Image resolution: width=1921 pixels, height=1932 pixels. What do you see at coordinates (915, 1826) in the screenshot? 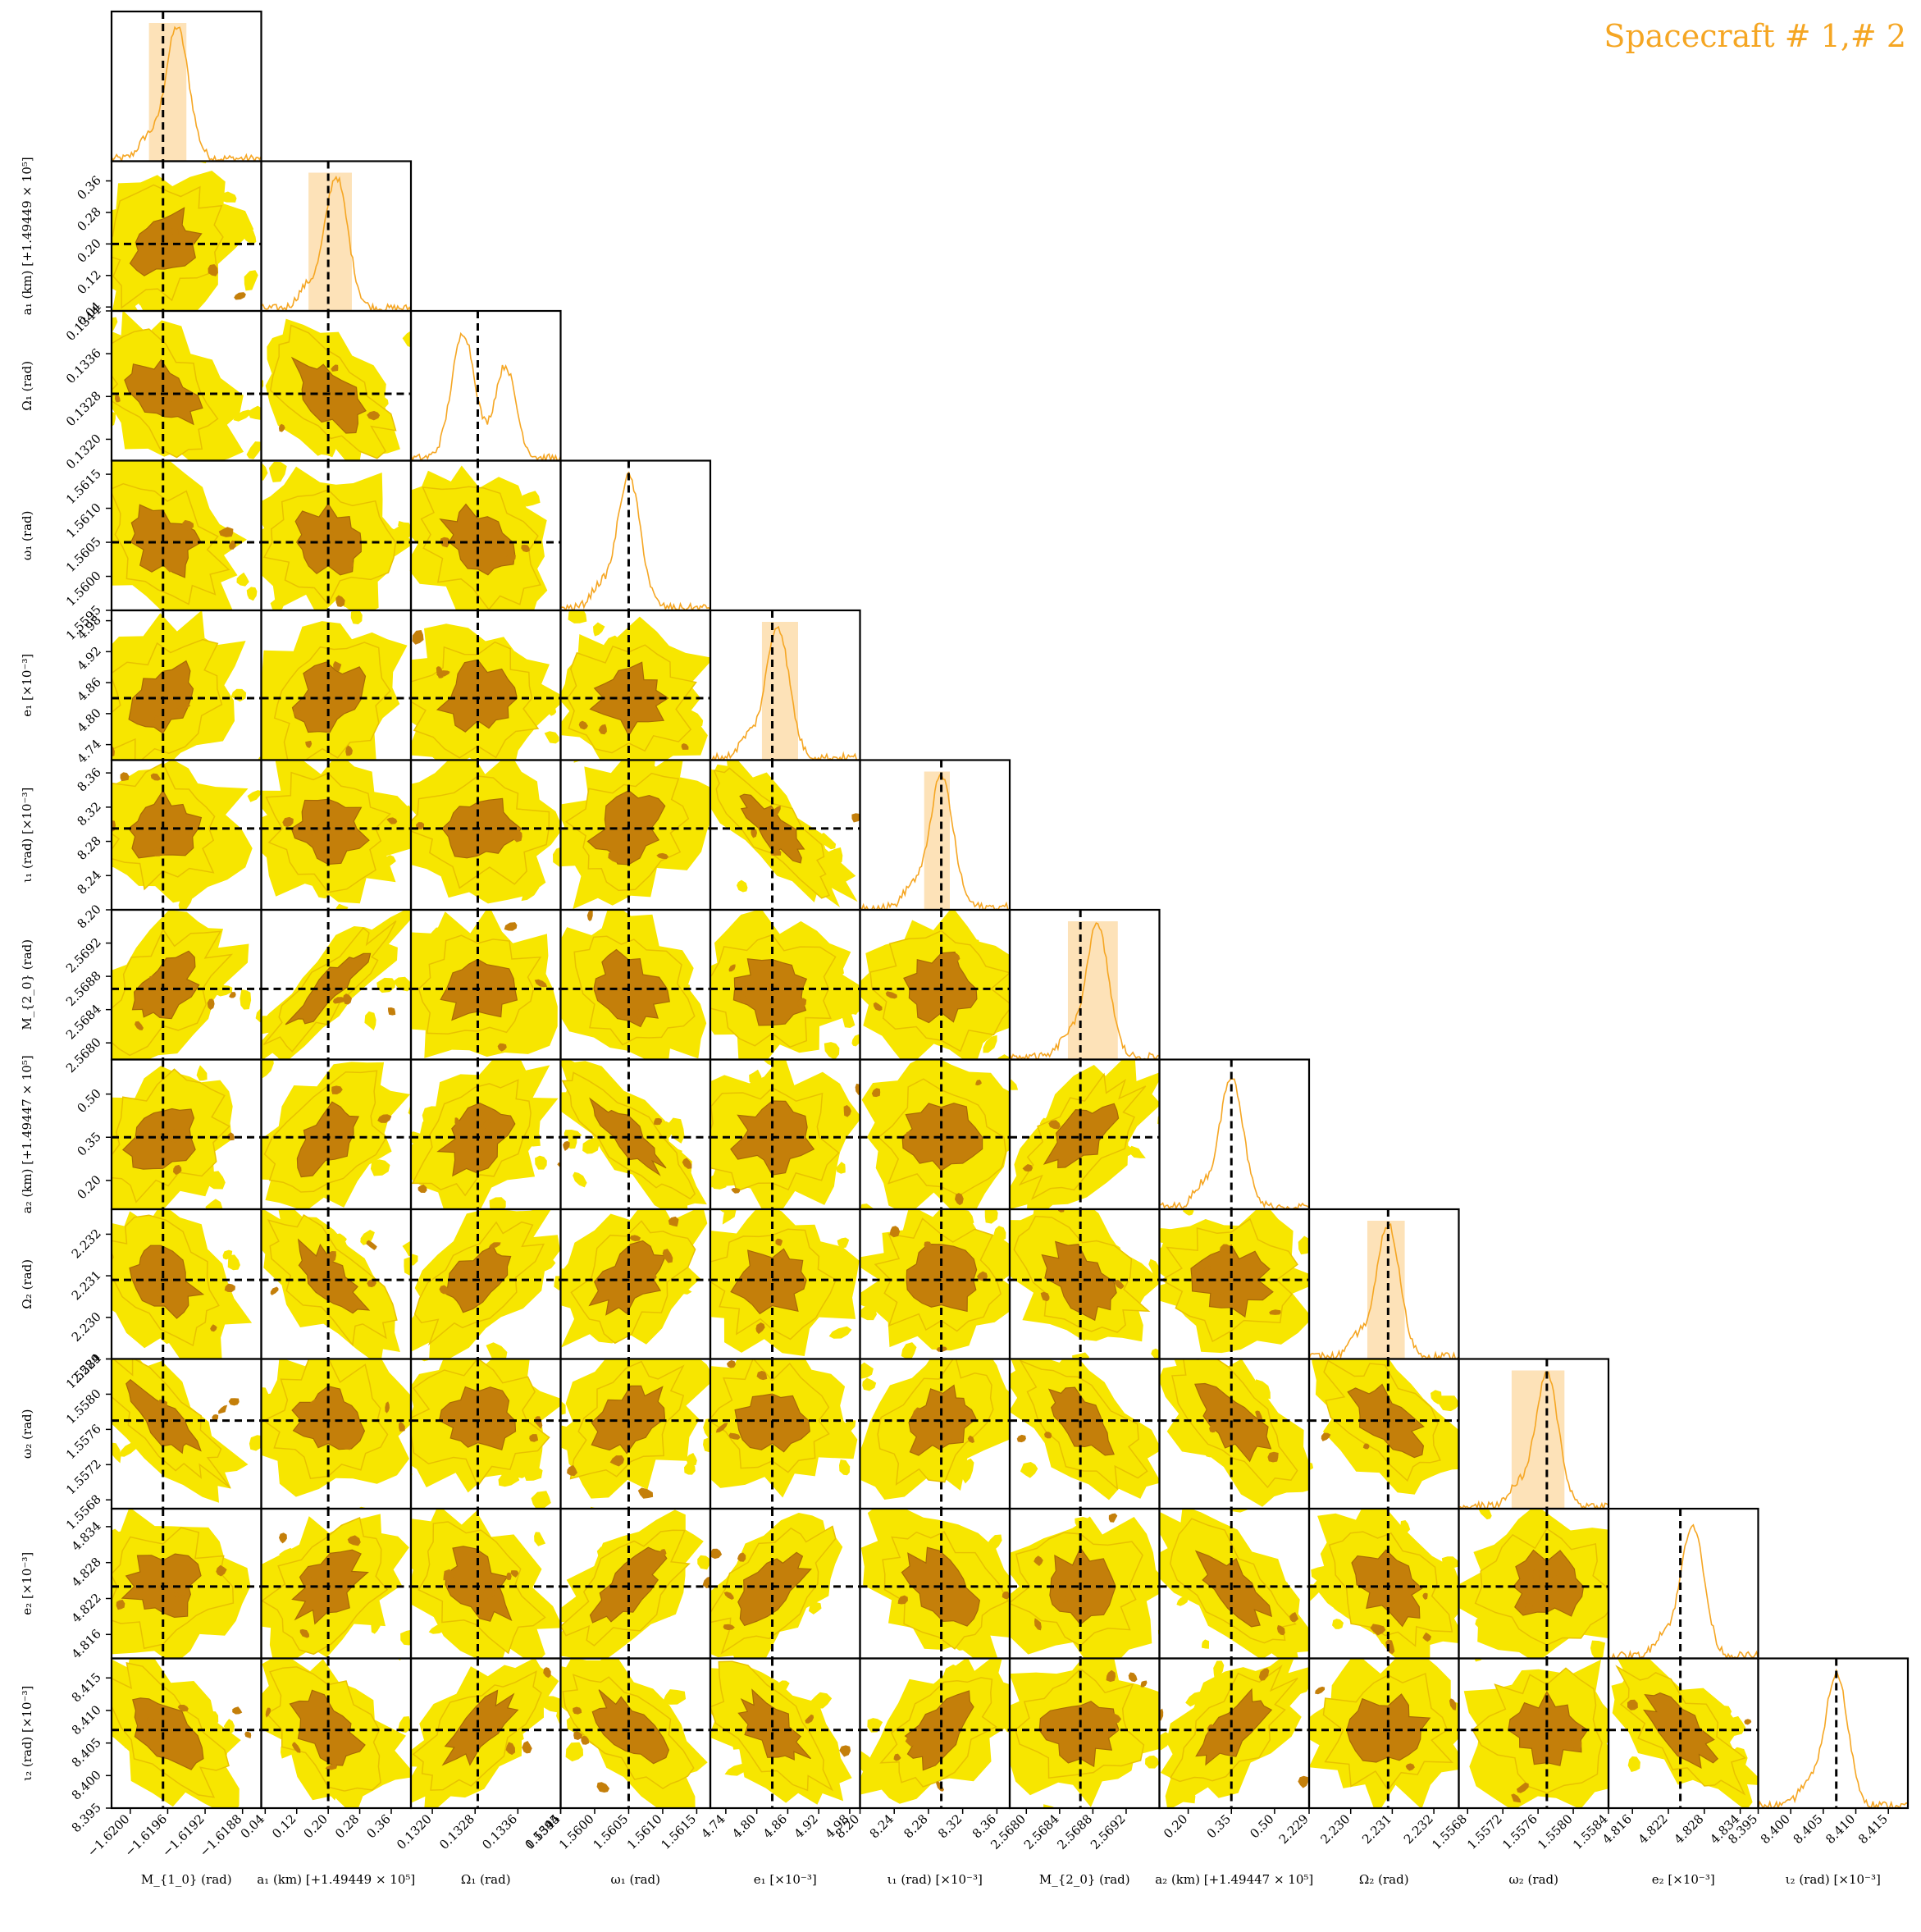
I see `x-tick-label: 8.28` at bounding box center [915, 1826].